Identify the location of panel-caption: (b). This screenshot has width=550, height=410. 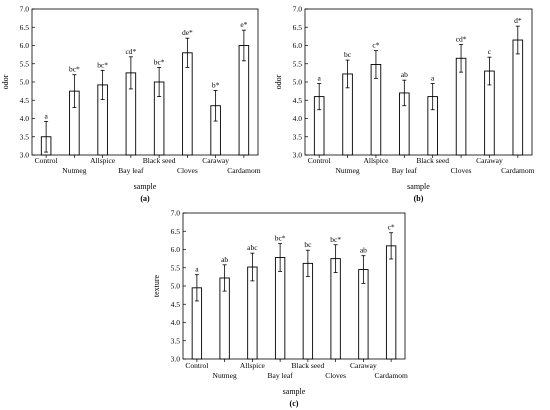
(419, 198).